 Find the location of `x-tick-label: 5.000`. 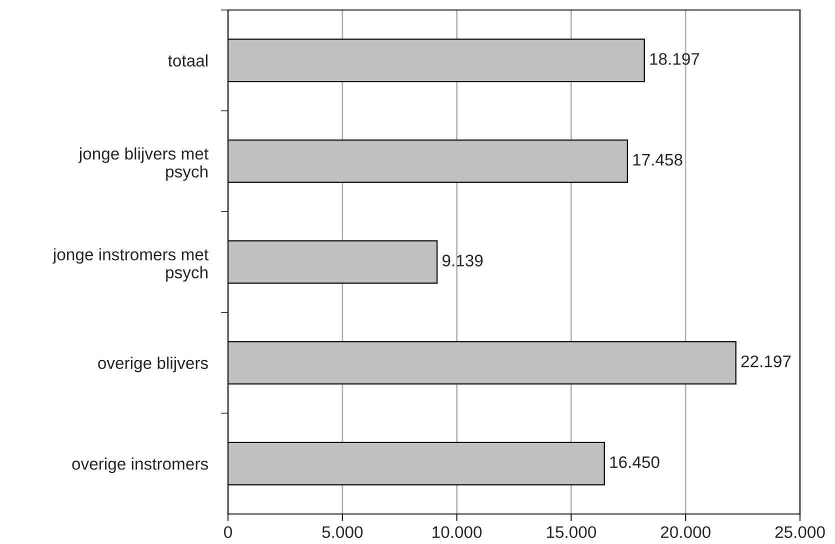

x-tick-label: 5.000 is located at coordinates (342, 532).